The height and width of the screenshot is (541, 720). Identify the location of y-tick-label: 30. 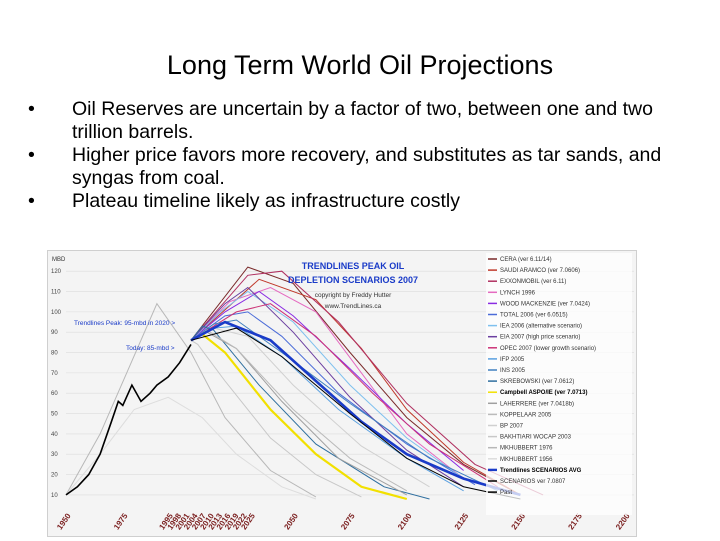
(54, 455).